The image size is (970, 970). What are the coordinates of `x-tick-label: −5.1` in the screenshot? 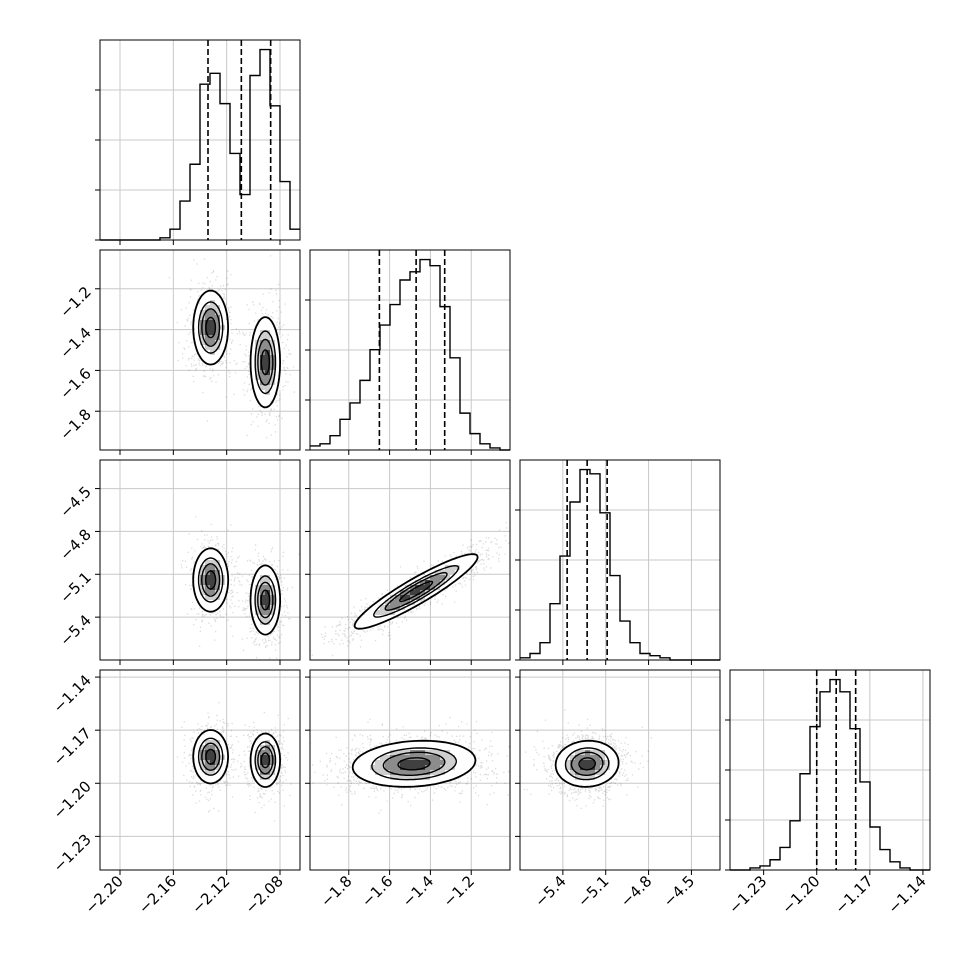 It's located at (593, 891).